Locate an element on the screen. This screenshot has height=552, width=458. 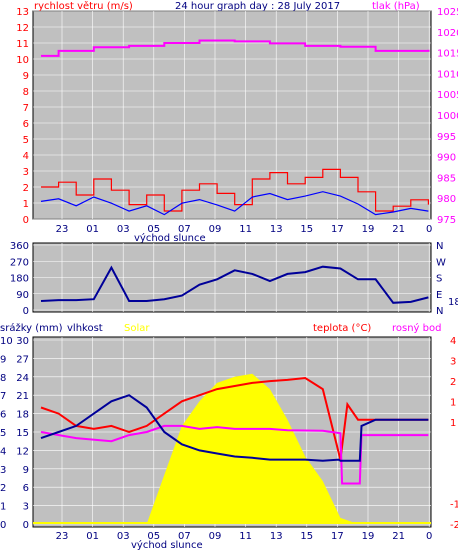
panel3-right-tick: 4 is located at coordinates (453, 341).